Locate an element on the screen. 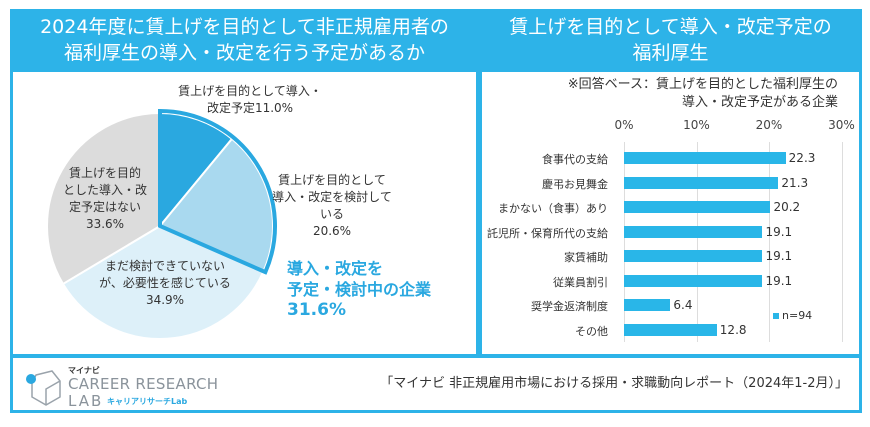 The height and width of the screenshot is (427, 870). pie-slice is located at coordinates (103, 198).